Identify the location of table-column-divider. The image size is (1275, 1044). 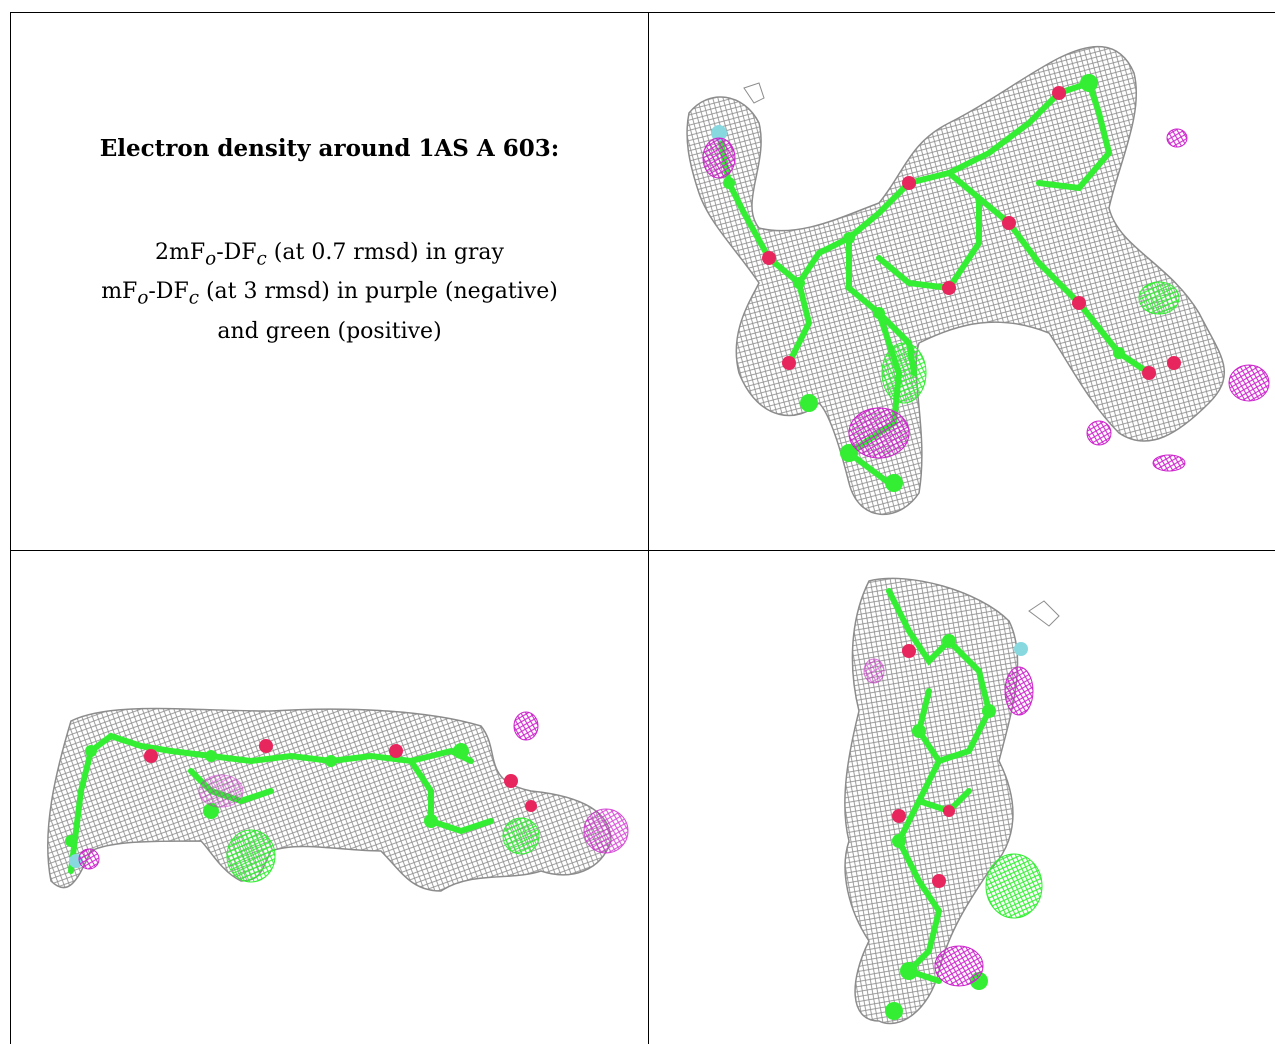
(648, 528).